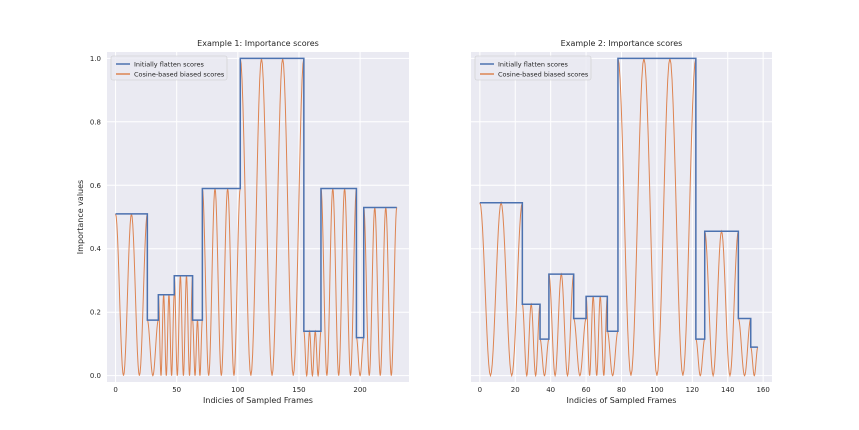  I want to click on x-tick-label: 150, so click(298, 390).